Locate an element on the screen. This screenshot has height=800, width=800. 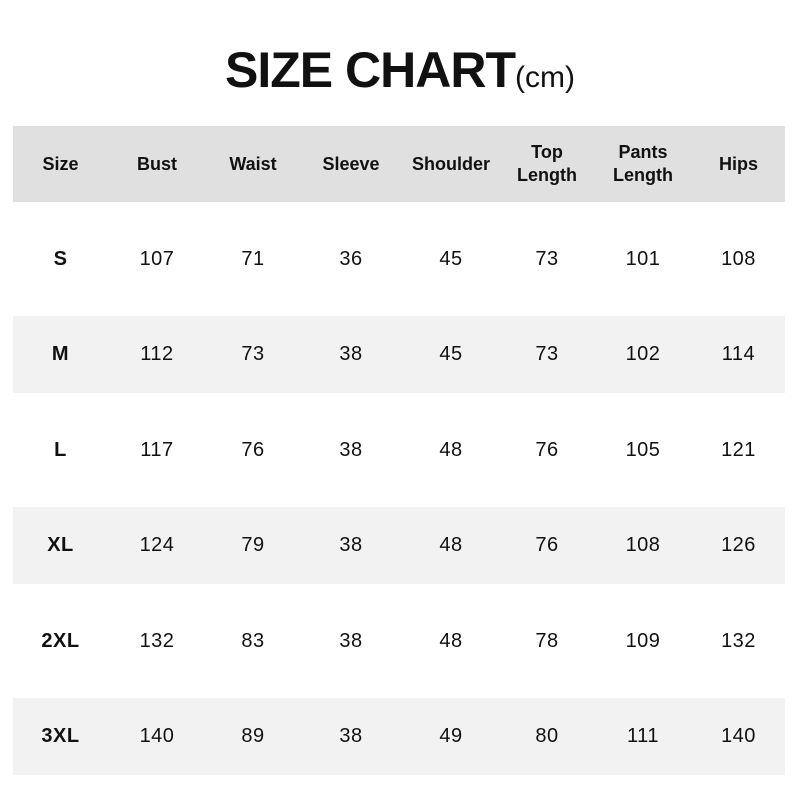
measurement-cell: 109 is located at coordinates (643, 640).